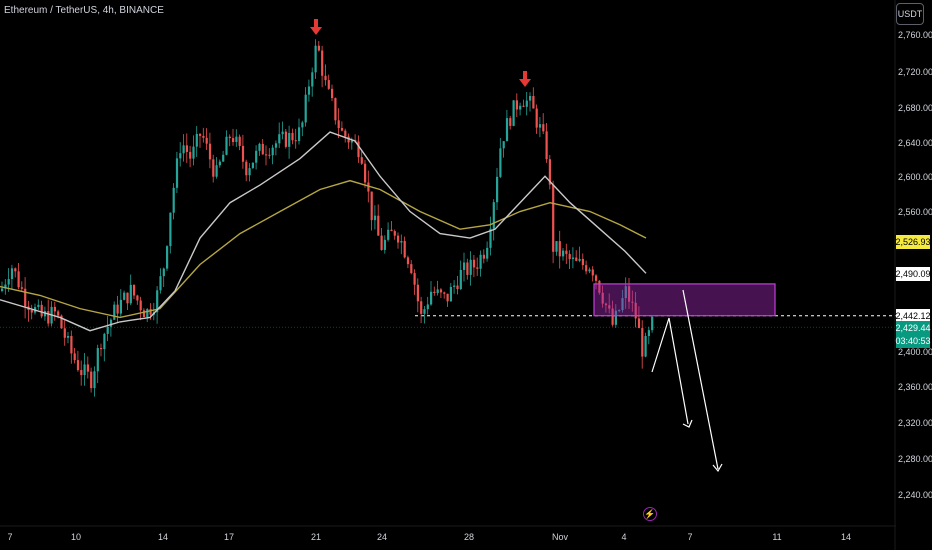  What do you see at coordinates (915, 212) in the screenshot?
I see `price-tick: 2,560.00` at bounding box center [915, 212].